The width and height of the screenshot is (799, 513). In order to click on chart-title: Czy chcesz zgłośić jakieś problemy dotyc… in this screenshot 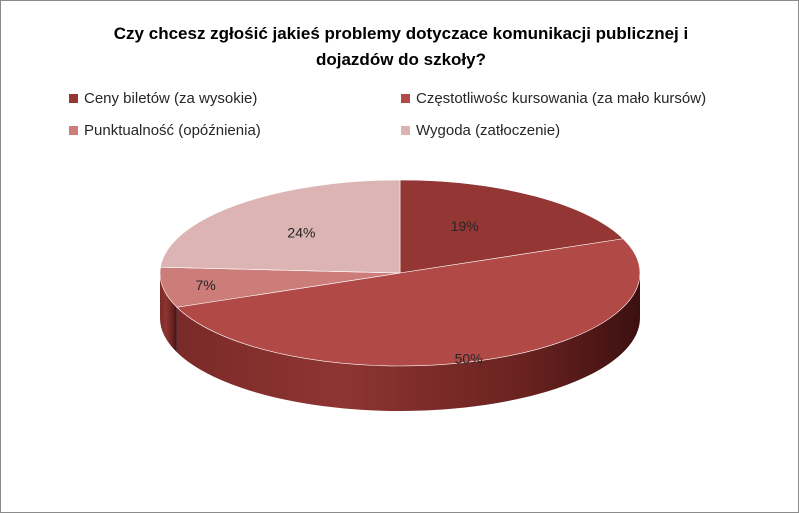, I will do `click(401, 47)`.